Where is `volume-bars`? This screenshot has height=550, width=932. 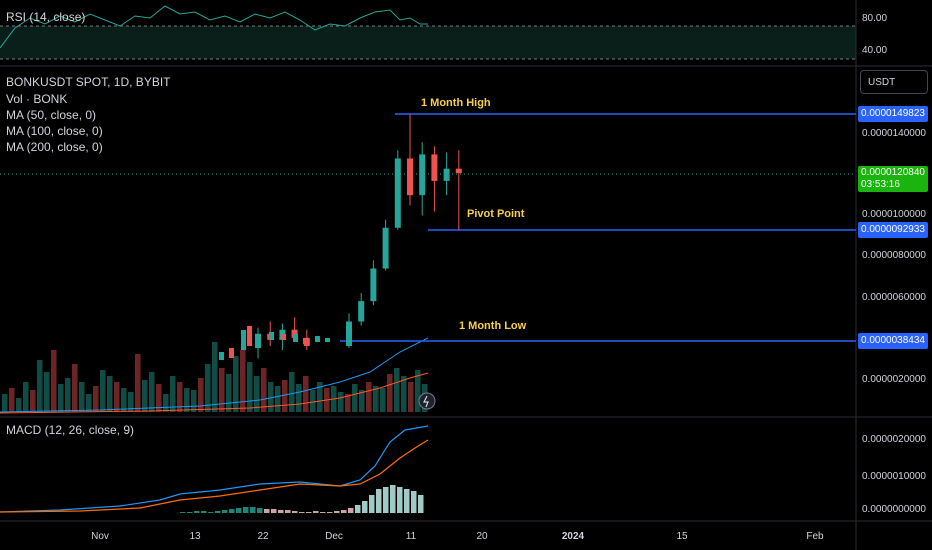 volume-bars is located at coordinates (215, 377).